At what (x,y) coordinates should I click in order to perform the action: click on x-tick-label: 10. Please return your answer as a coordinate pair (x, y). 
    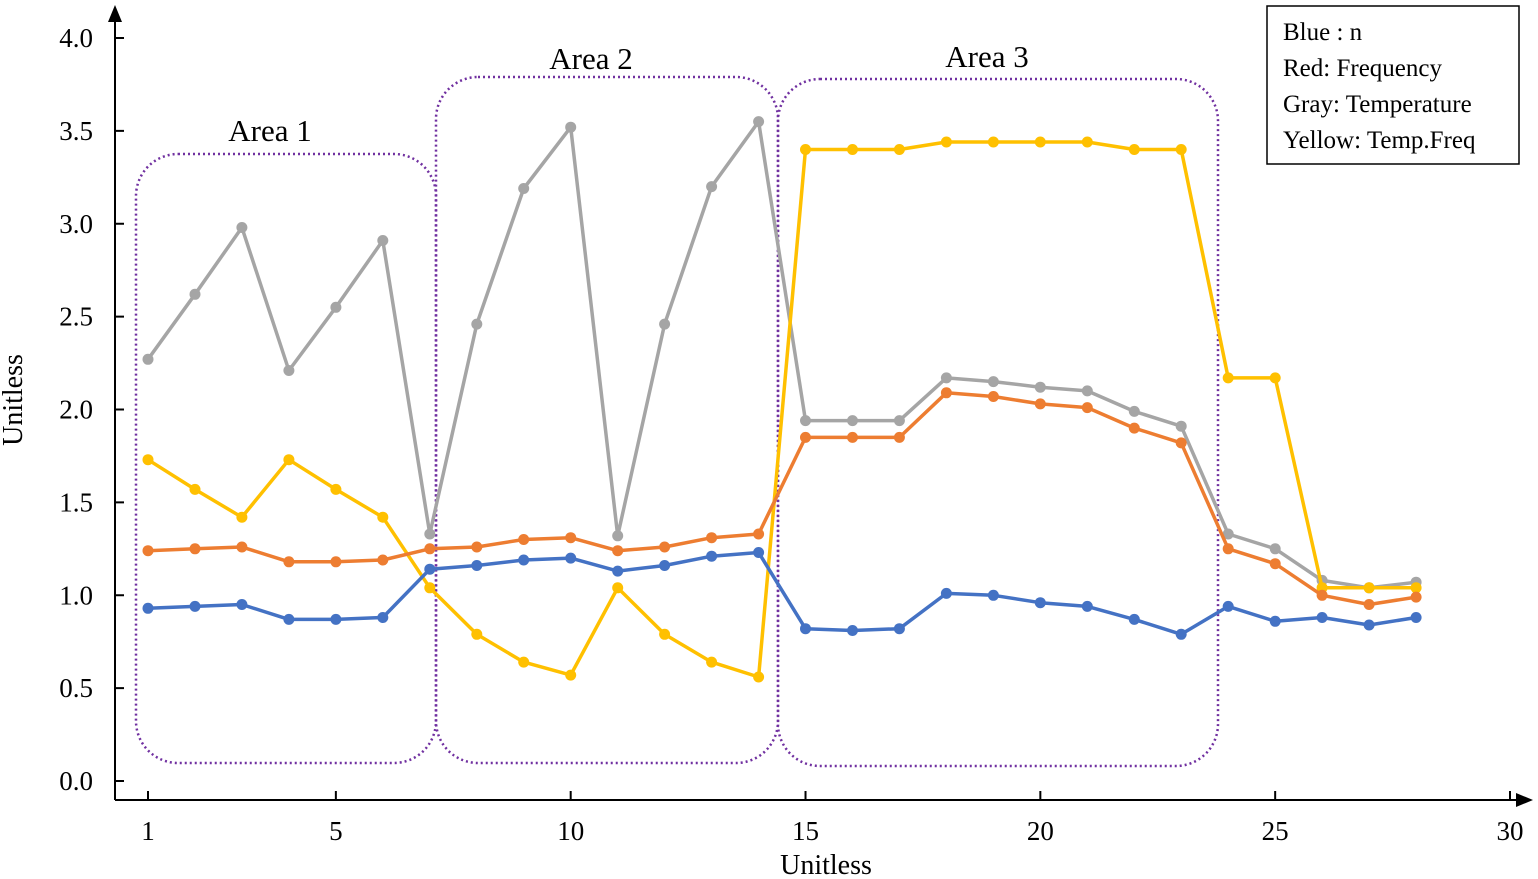
    Looking at the image, I should click on (570, 831).